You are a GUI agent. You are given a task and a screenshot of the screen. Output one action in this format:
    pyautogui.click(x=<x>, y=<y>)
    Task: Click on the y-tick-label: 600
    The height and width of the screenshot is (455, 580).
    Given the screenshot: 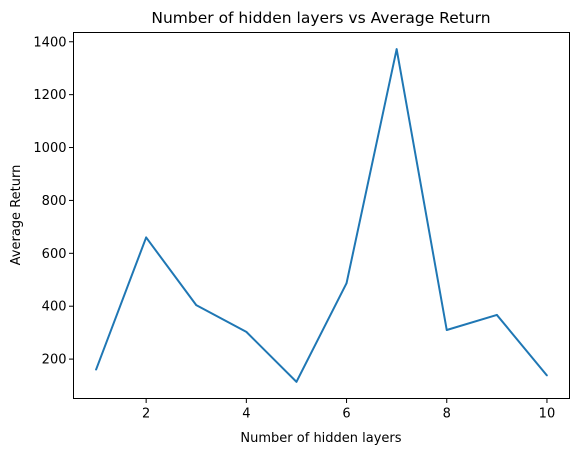 What is the action you would take?
    pyautogui.click(x=54, y=254)
    